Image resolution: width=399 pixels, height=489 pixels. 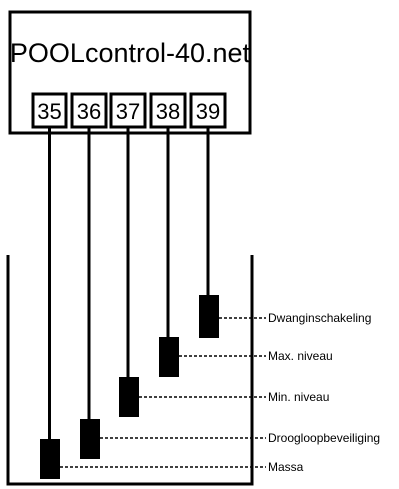 I want to click on terminal-number: 35, so click(x=49, y=111).